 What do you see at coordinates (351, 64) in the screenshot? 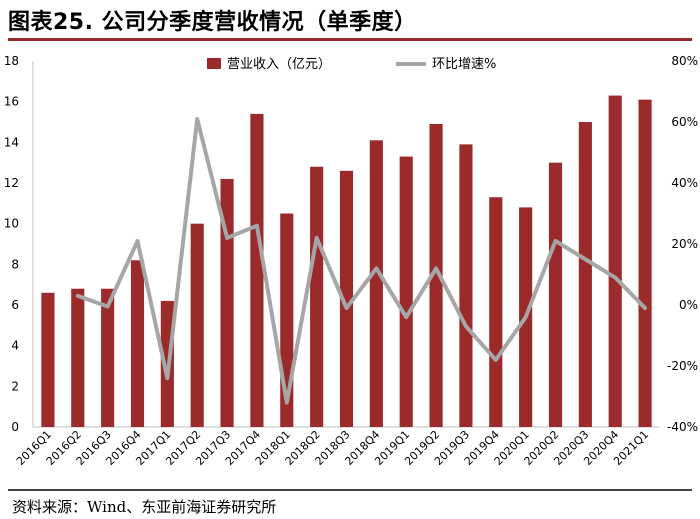
I see `legend: 营业收入（亿元） 环比增速%` at bounding box center [351, 64].